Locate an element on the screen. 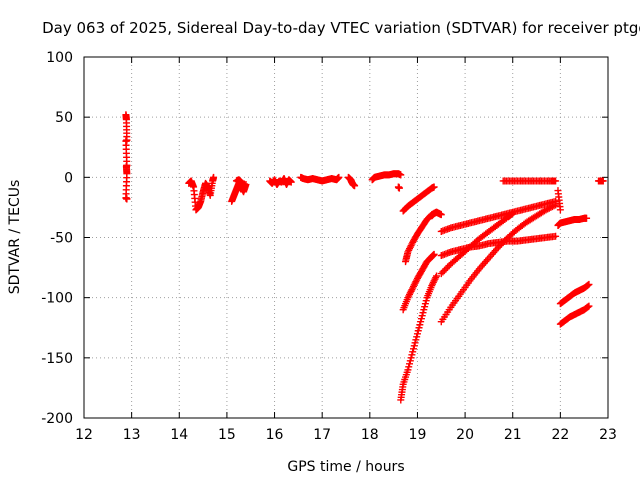 Image resolution: width=640 pixels, height=480 pixels. series-arc-22.8 is located at coordinates (600, 181).